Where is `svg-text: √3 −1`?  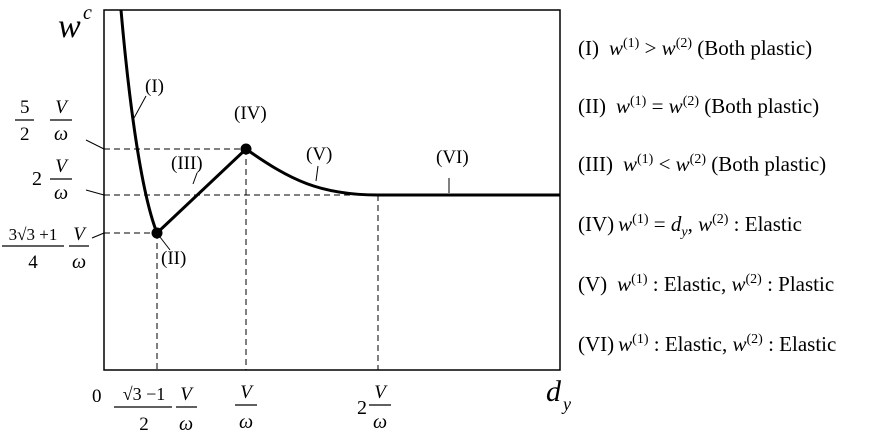 svg-text: √3 −1 is located at coordinates (144, 394).